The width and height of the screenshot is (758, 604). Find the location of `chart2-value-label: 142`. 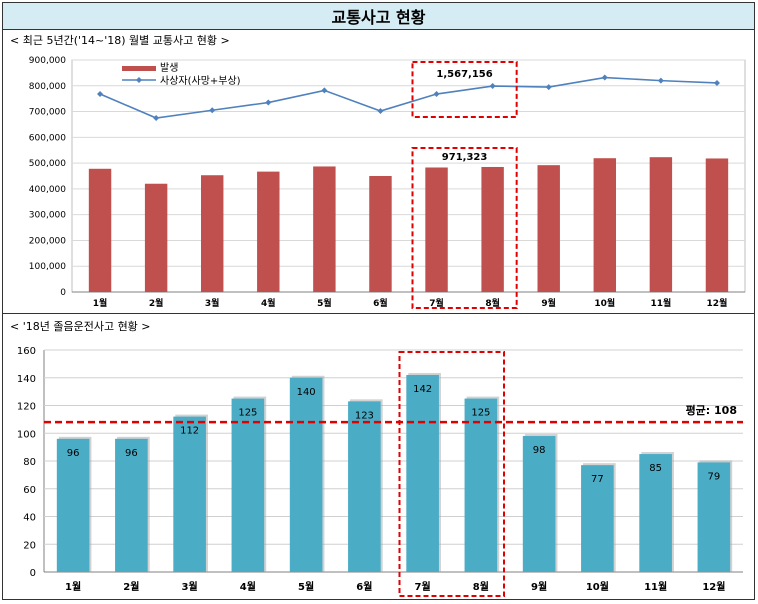

chart2-value-label: 142 is located at coordinates (422, 389).